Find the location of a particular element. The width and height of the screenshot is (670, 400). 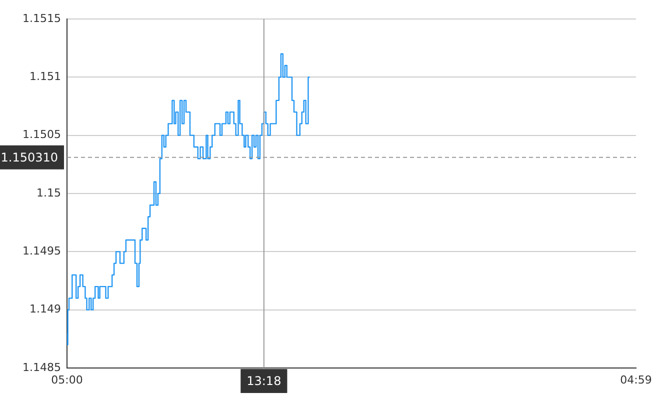

ref-line-label: 13:18 is located at coordinates (264, 381).